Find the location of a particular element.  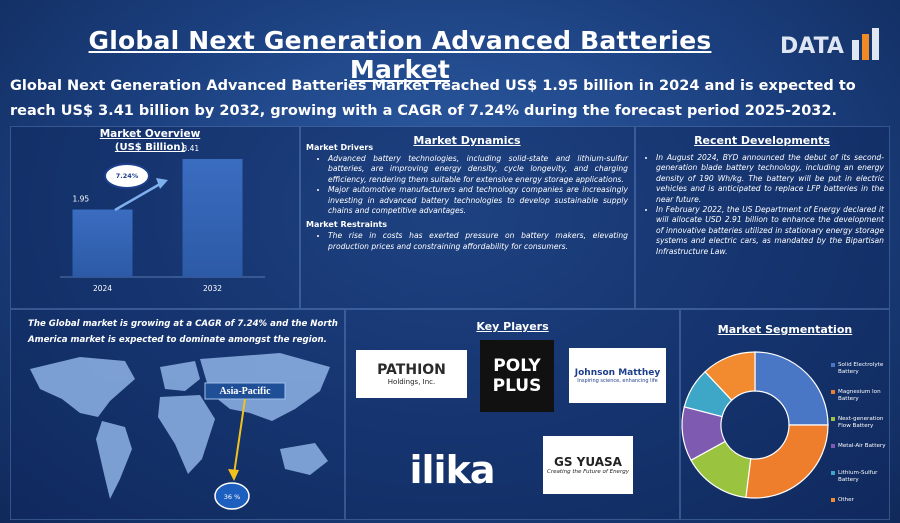

segmentation-title: Market Segmentation is located at coordinates (785, 329).